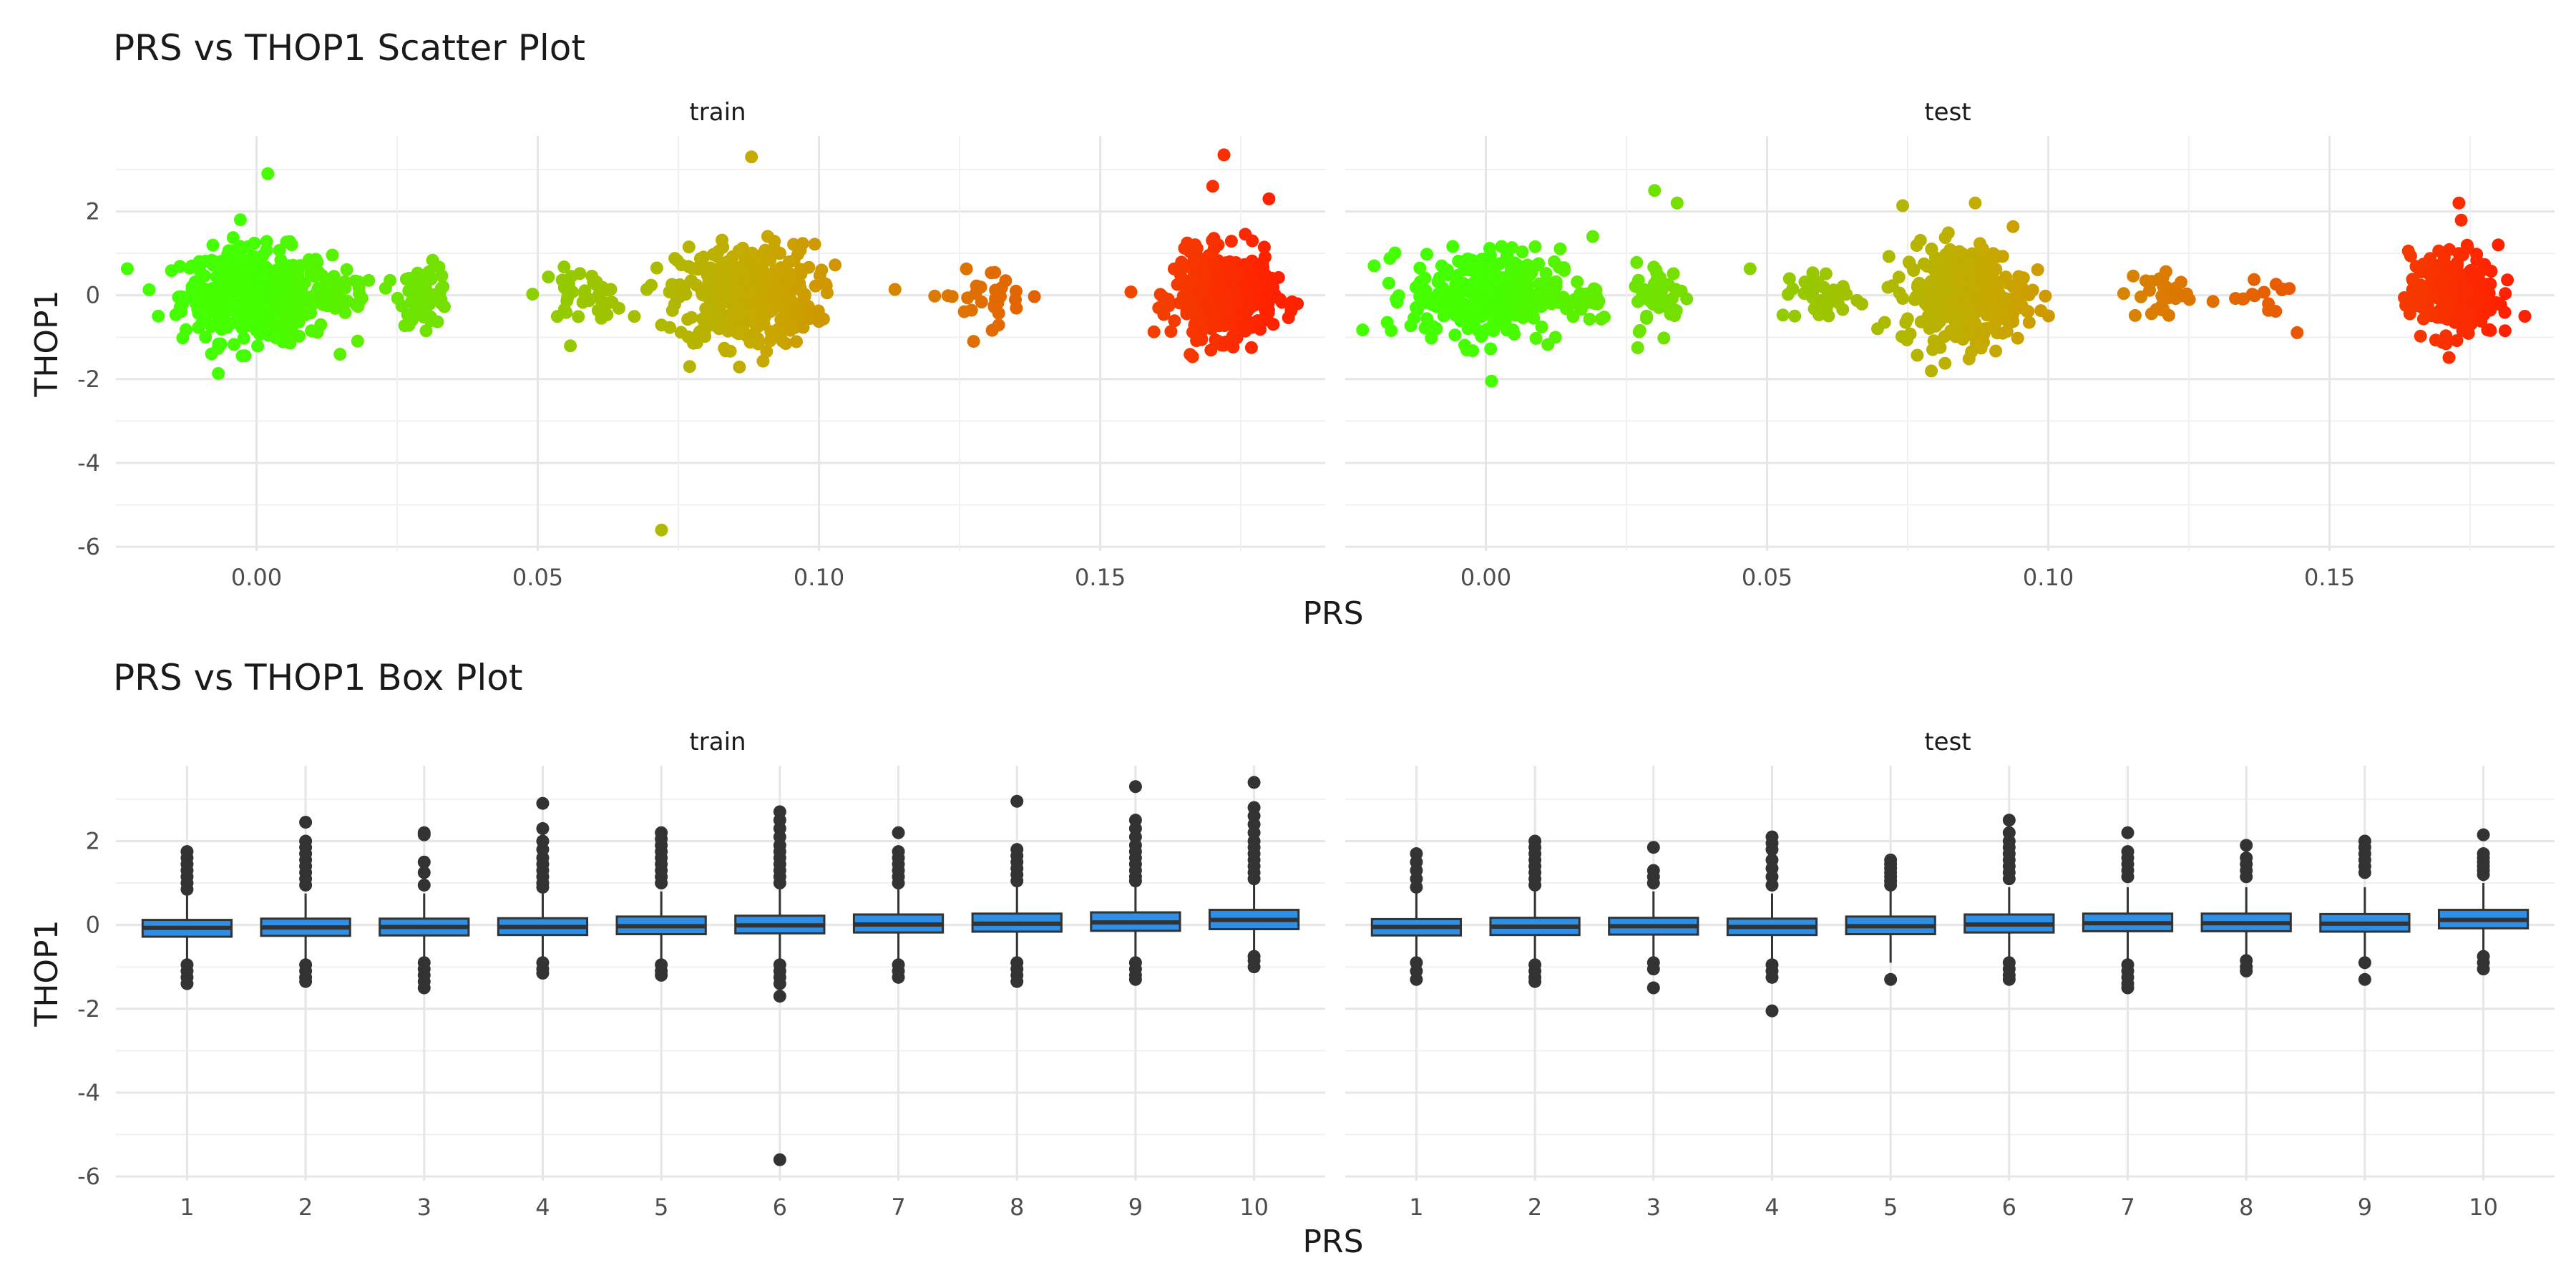  I want to click on scatter-facet-test-label: test, so click(1947, 112).